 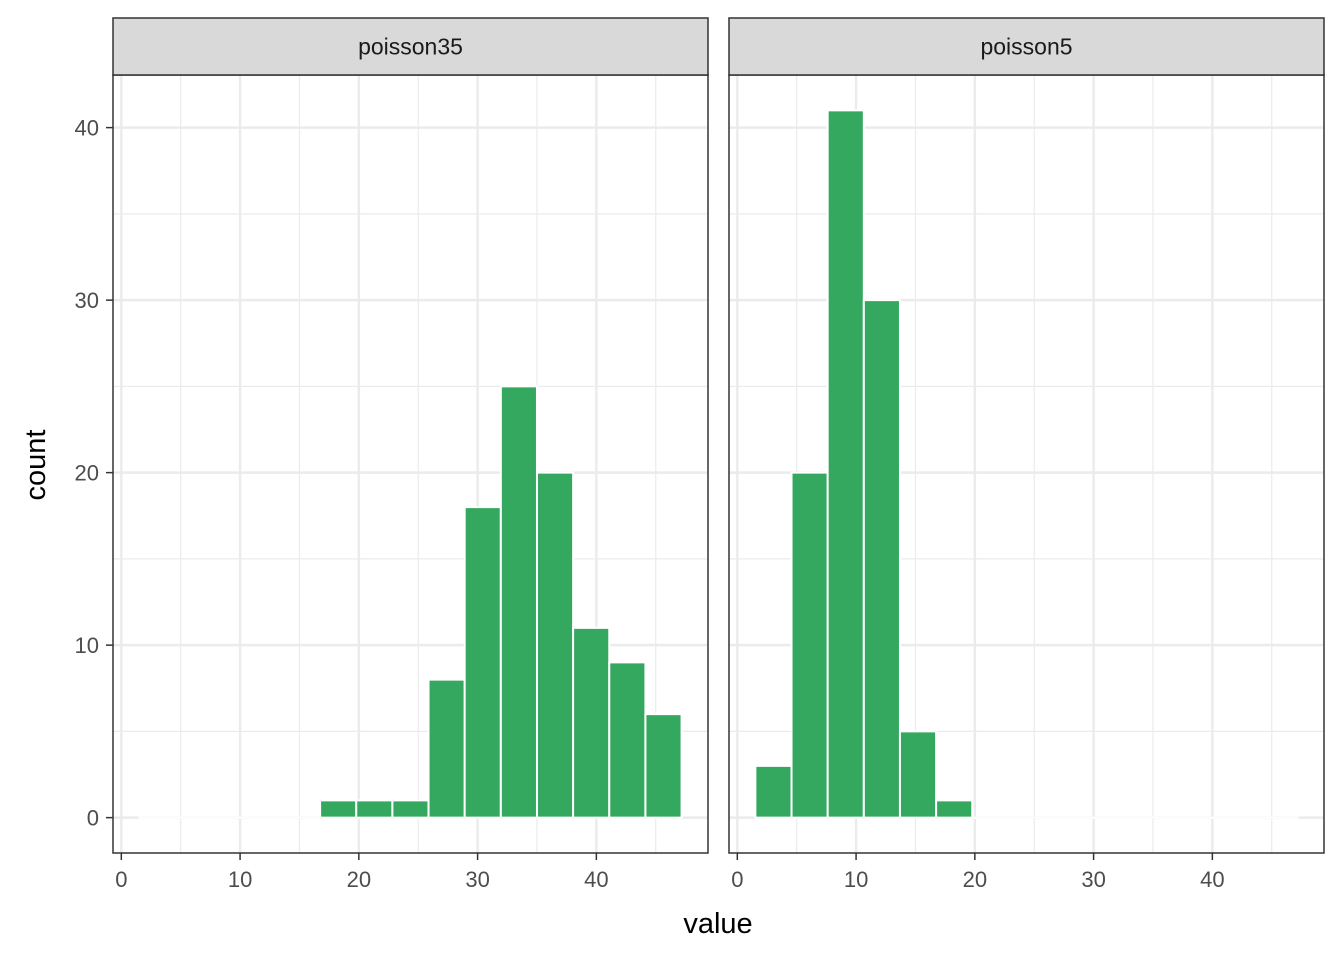 I want to click on y-tick-label: 40, so click(x=87, y=128).